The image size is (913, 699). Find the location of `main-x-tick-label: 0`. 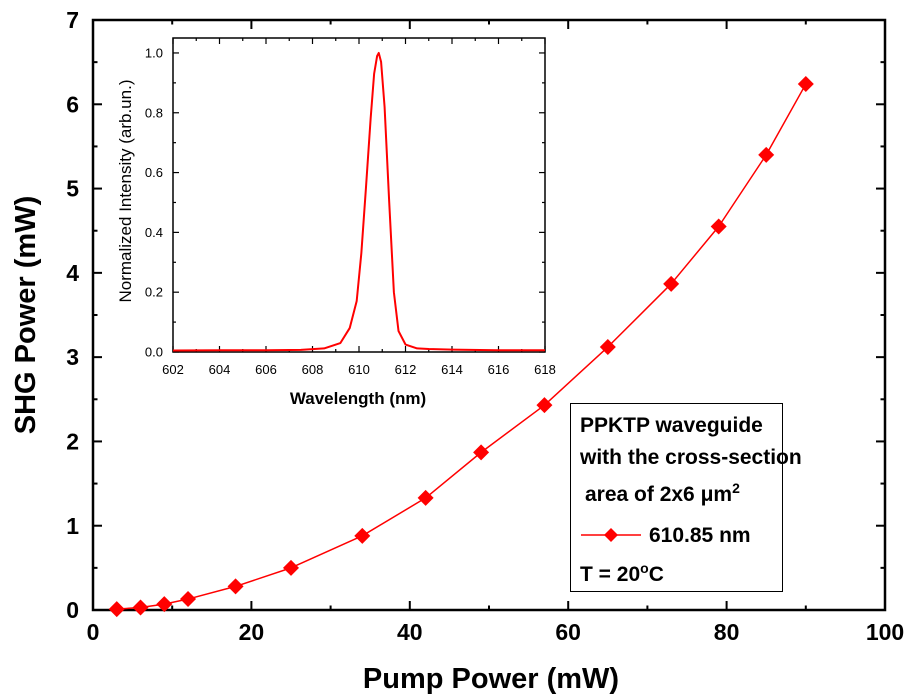

main-x-tick-label: 0 is located at coordinates (93, 632).